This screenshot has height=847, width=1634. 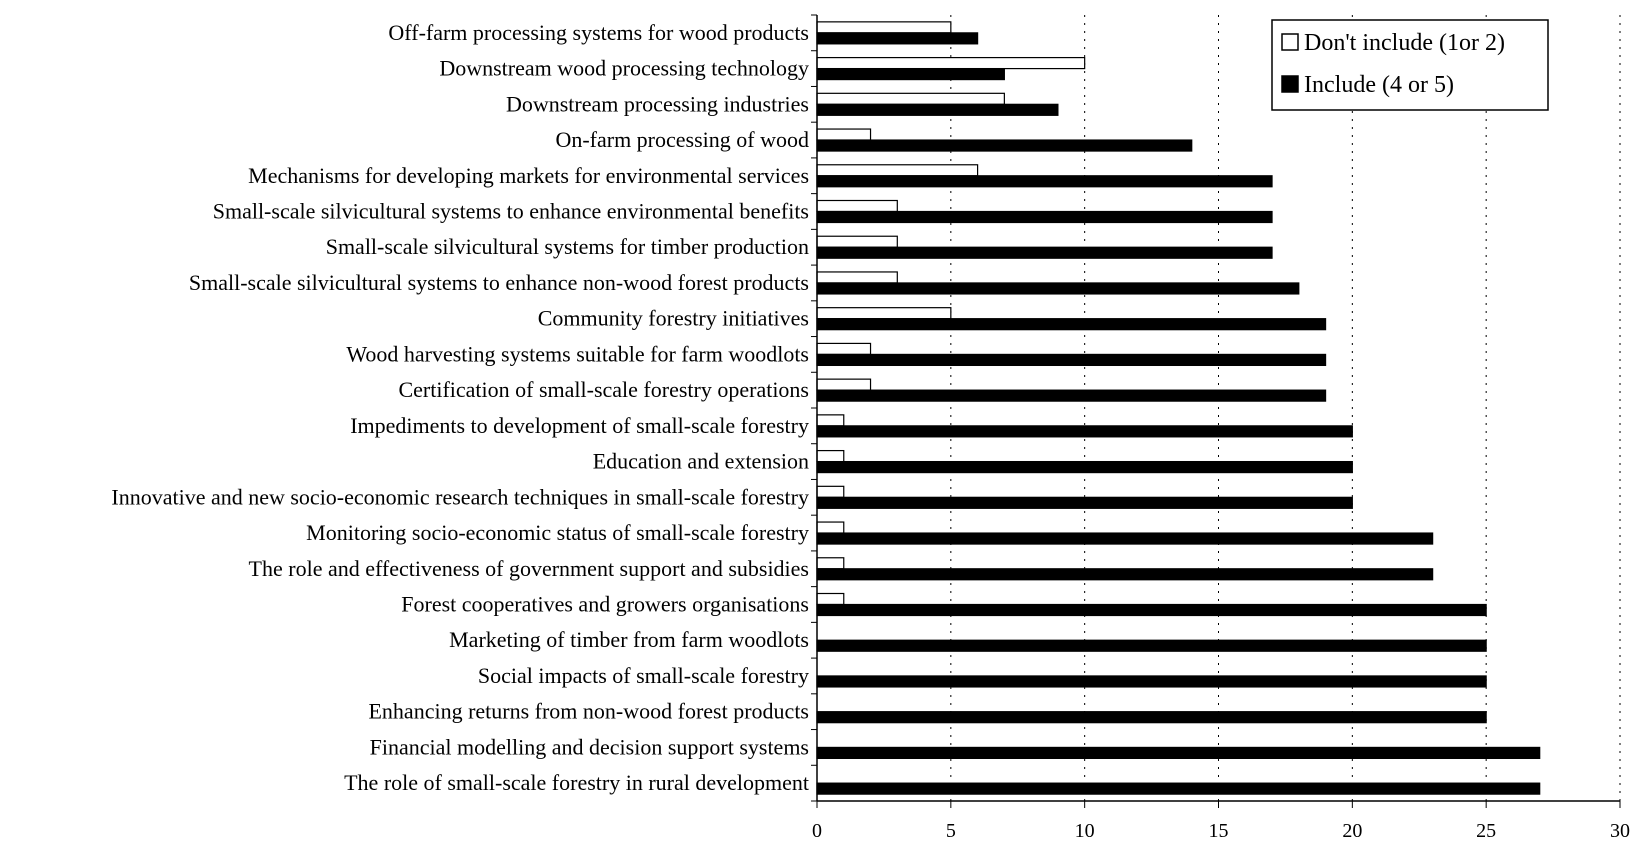 I want to click on x-axis-ticks: 0 5 10 15 20 25 30, so click(x=1221, y=821).